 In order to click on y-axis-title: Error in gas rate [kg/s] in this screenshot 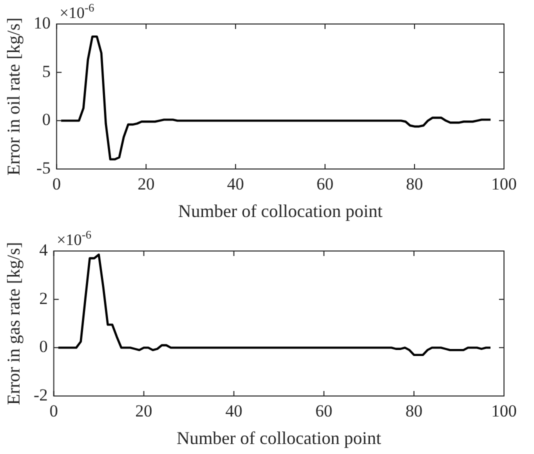, I will do `click(14, 323)`.